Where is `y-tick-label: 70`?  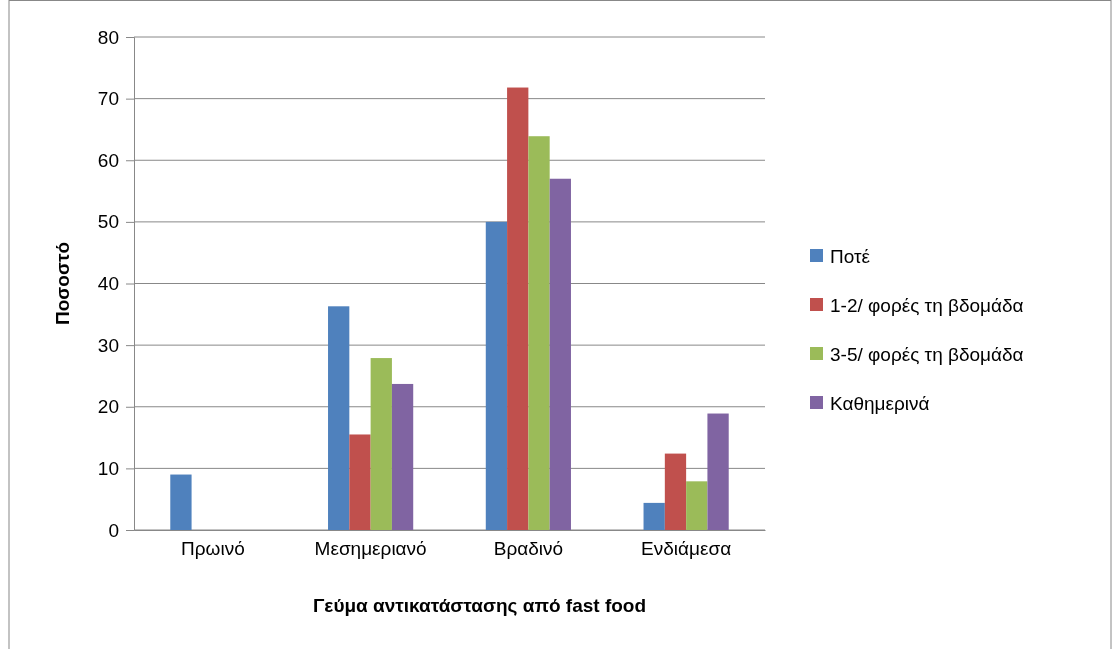
y-tick-label: 70 is located at coordinates (108, 99).